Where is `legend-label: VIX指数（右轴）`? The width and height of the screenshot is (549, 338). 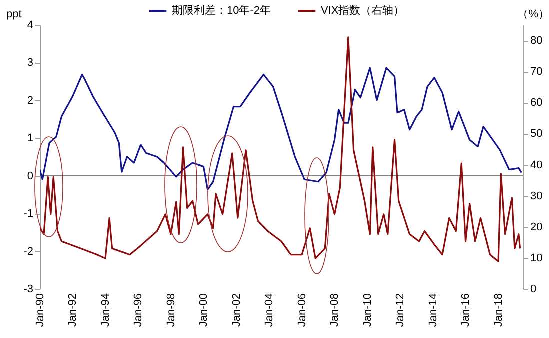
legend-label: VIX指数（右轴） is located at coordinates (363, 10).